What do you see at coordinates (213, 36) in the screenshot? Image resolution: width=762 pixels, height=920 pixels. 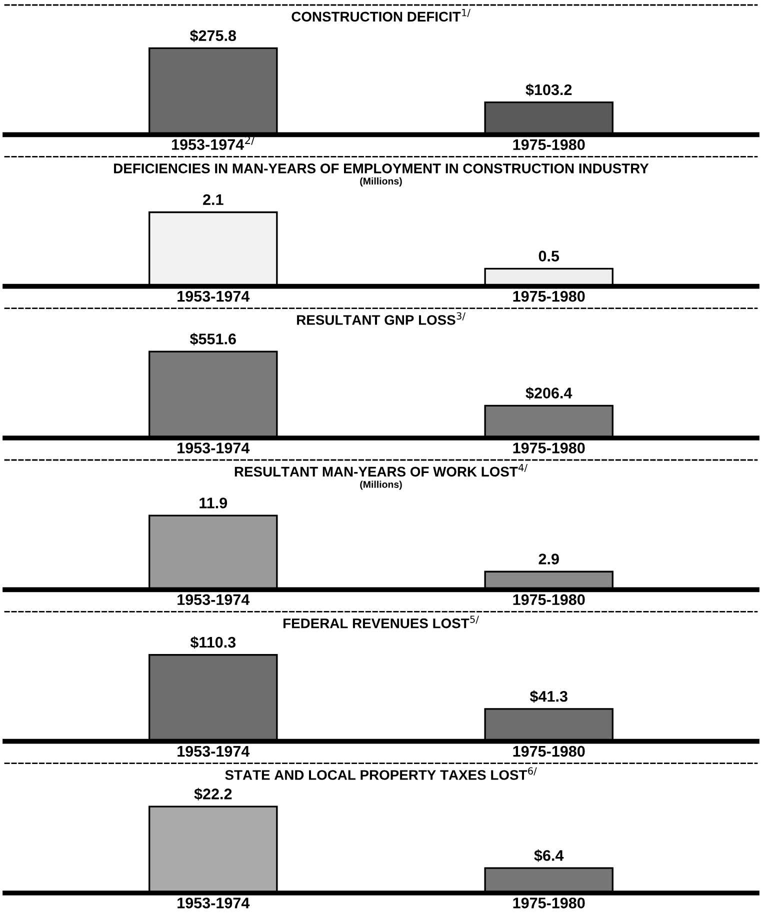 I see `data-label: $275.8` at bounding box center [213, 36].